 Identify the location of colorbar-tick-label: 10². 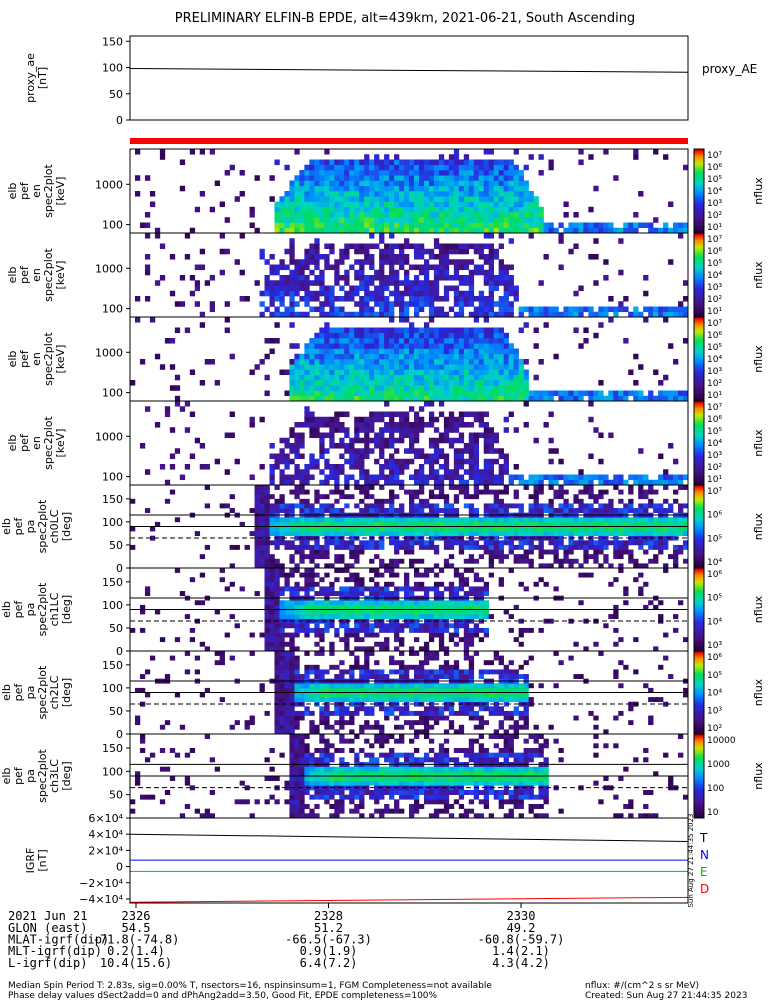
(714, 216).